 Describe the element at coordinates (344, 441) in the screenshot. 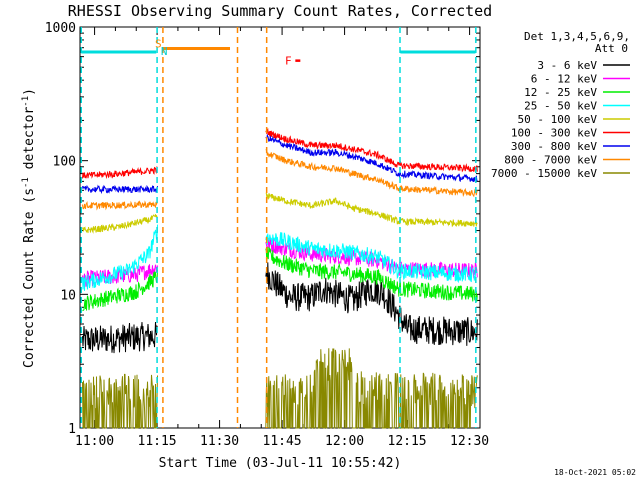

I see `x-tick-label: 12:00` at that location.